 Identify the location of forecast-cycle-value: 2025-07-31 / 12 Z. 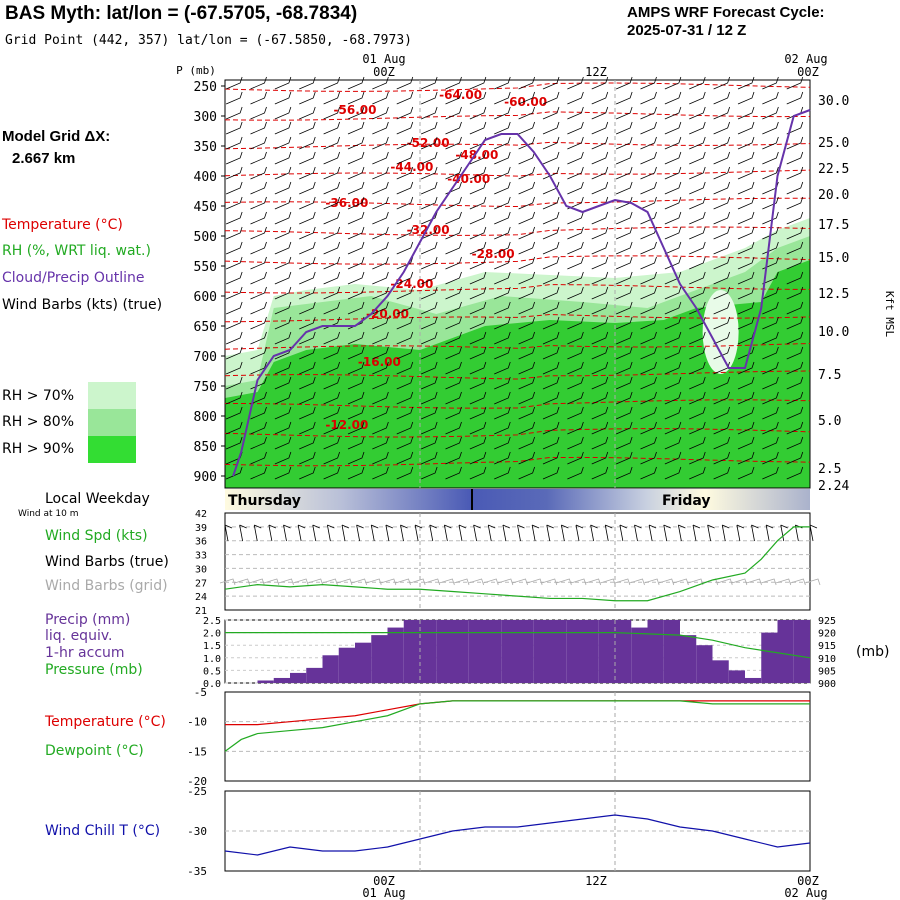
(687, 30).